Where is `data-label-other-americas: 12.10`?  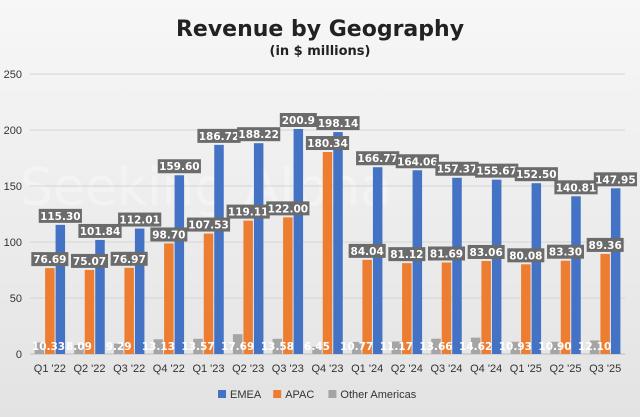 data-label-other-americas: 12.10 is located at coordinates (594, 347).